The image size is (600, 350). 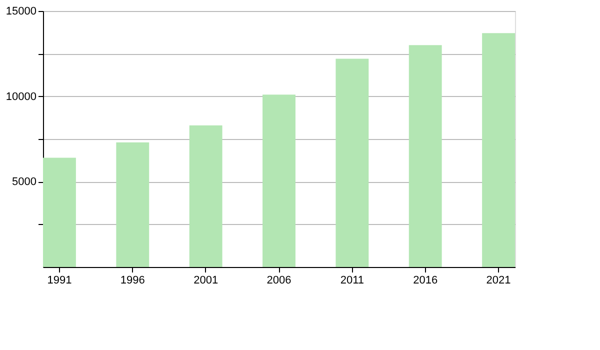 What do you see at coordinates (59, 280) in the screenshot?
I see `x-tick-label: 1991` at bounding box center [59, 280].